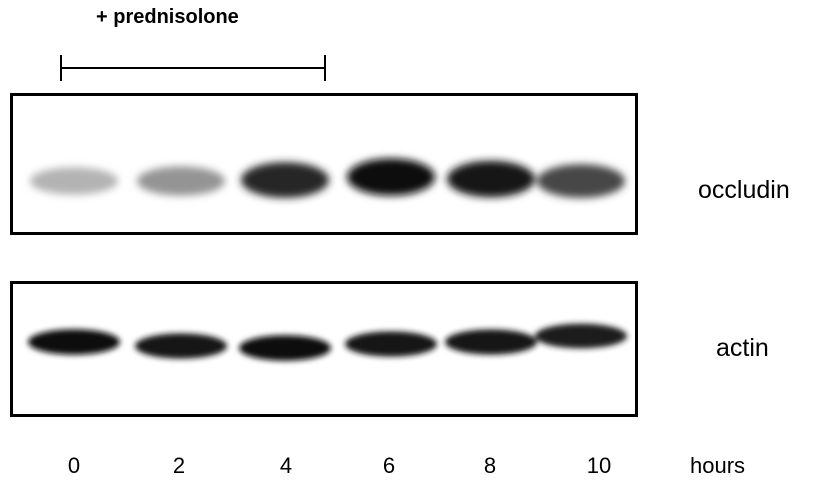 The height and width of the screenshot is (493, 821). What do you see at coordinates (744, 190) in the screenshot?
I see `occludin-label: occludin` at bounding box center [744, 190].